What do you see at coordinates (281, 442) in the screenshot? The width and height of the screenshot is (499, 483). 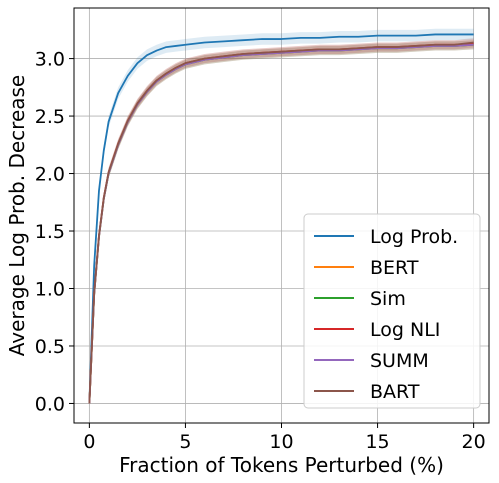 I see `x-tick-label: 10` at bounding box center [281, 442].